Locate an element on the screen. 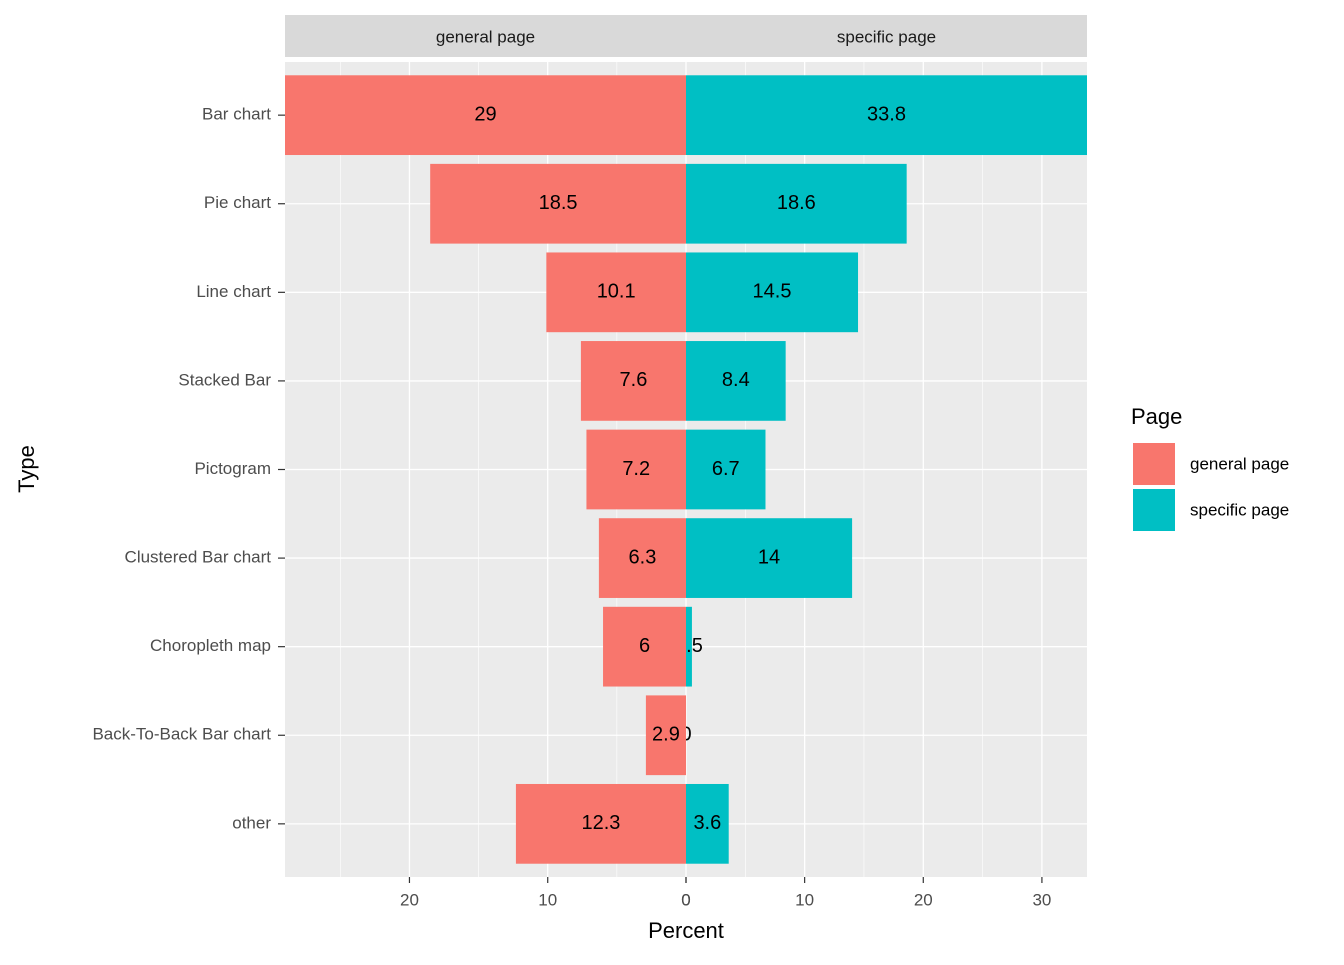  data-label: 14 is located at coordinates (769, 557).